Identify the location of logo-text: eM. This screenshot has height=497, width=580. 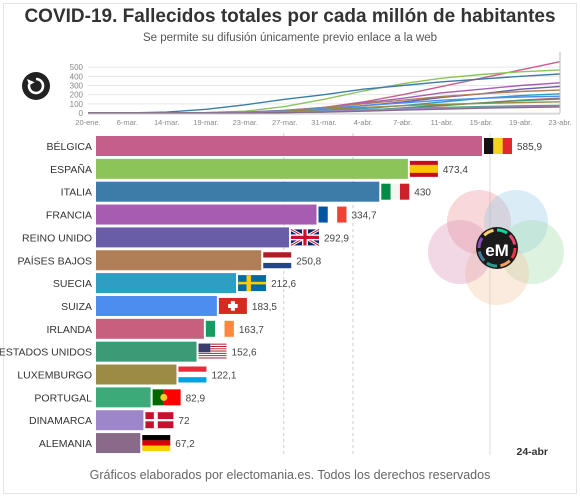
(497, 250).